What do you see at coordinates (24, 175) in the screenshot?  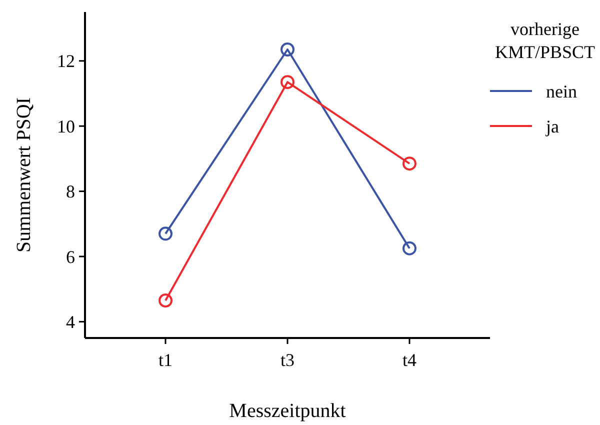 I see `y-axis-title: Summenwert PSQI` at bounding box center [24, 175].